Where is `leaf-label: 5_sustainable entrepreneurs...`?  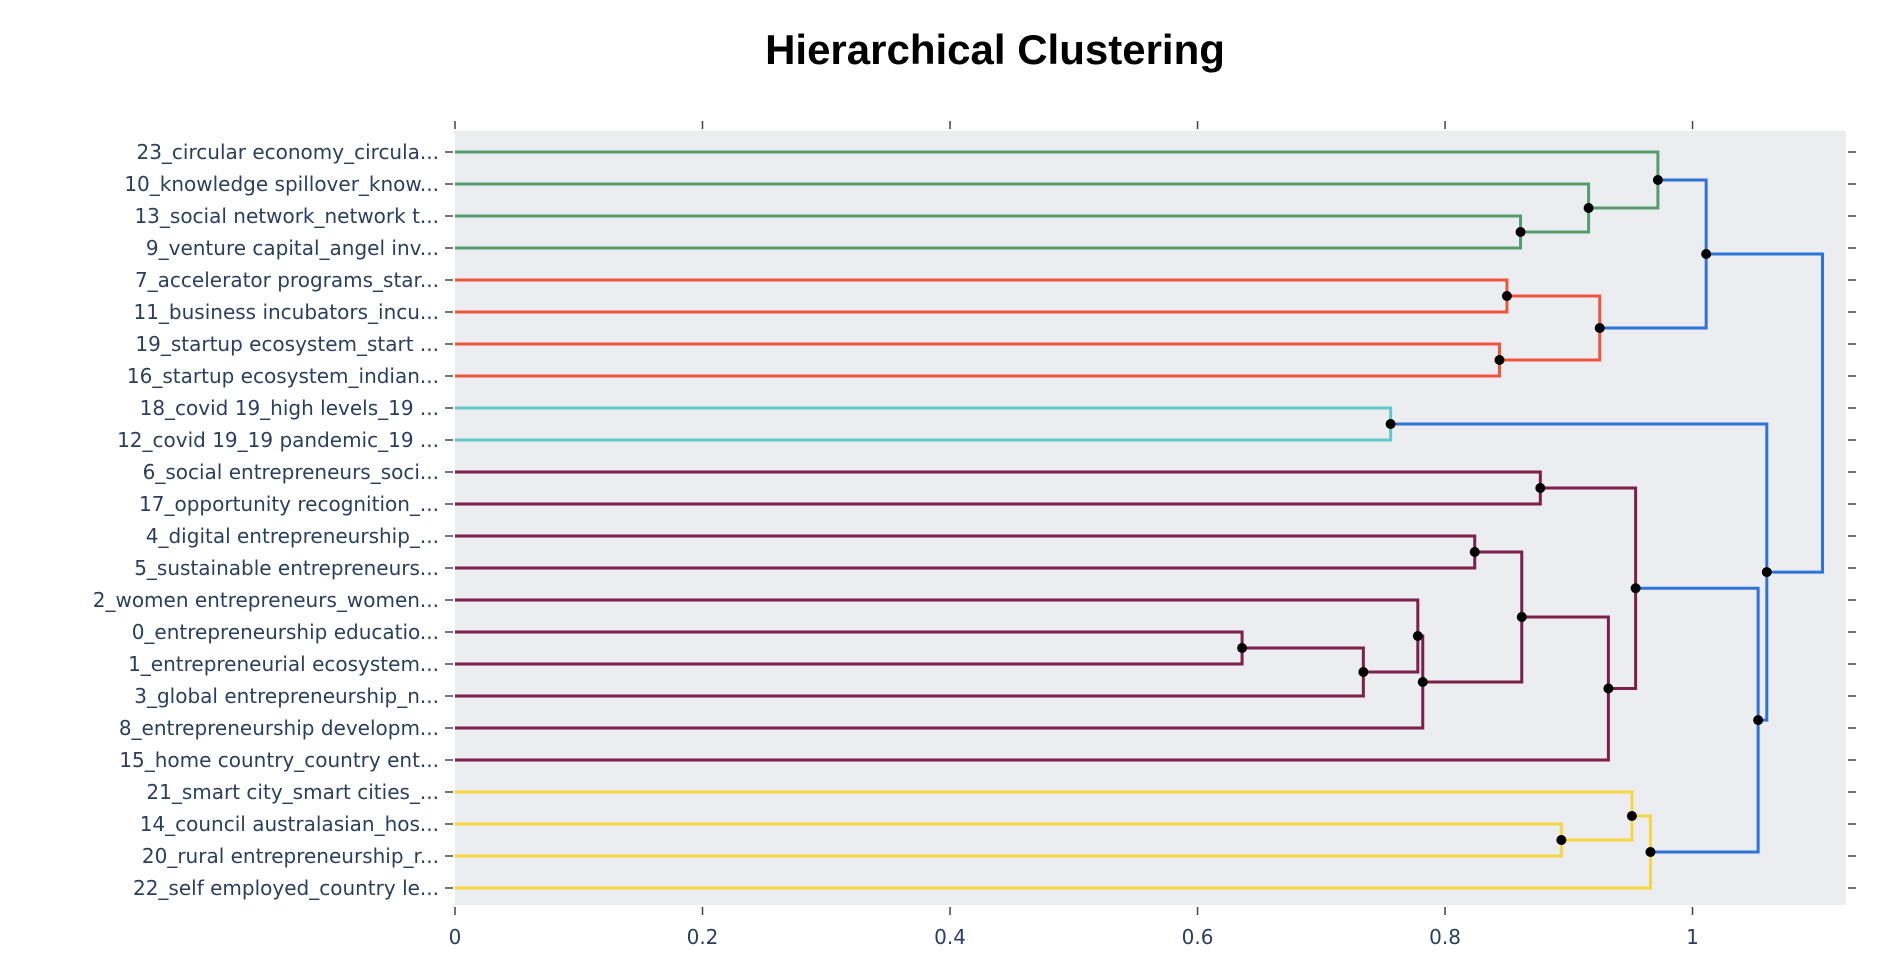
leaf-label: 5_sustainable entrepreneurs... is located at coordinates (286, 568).